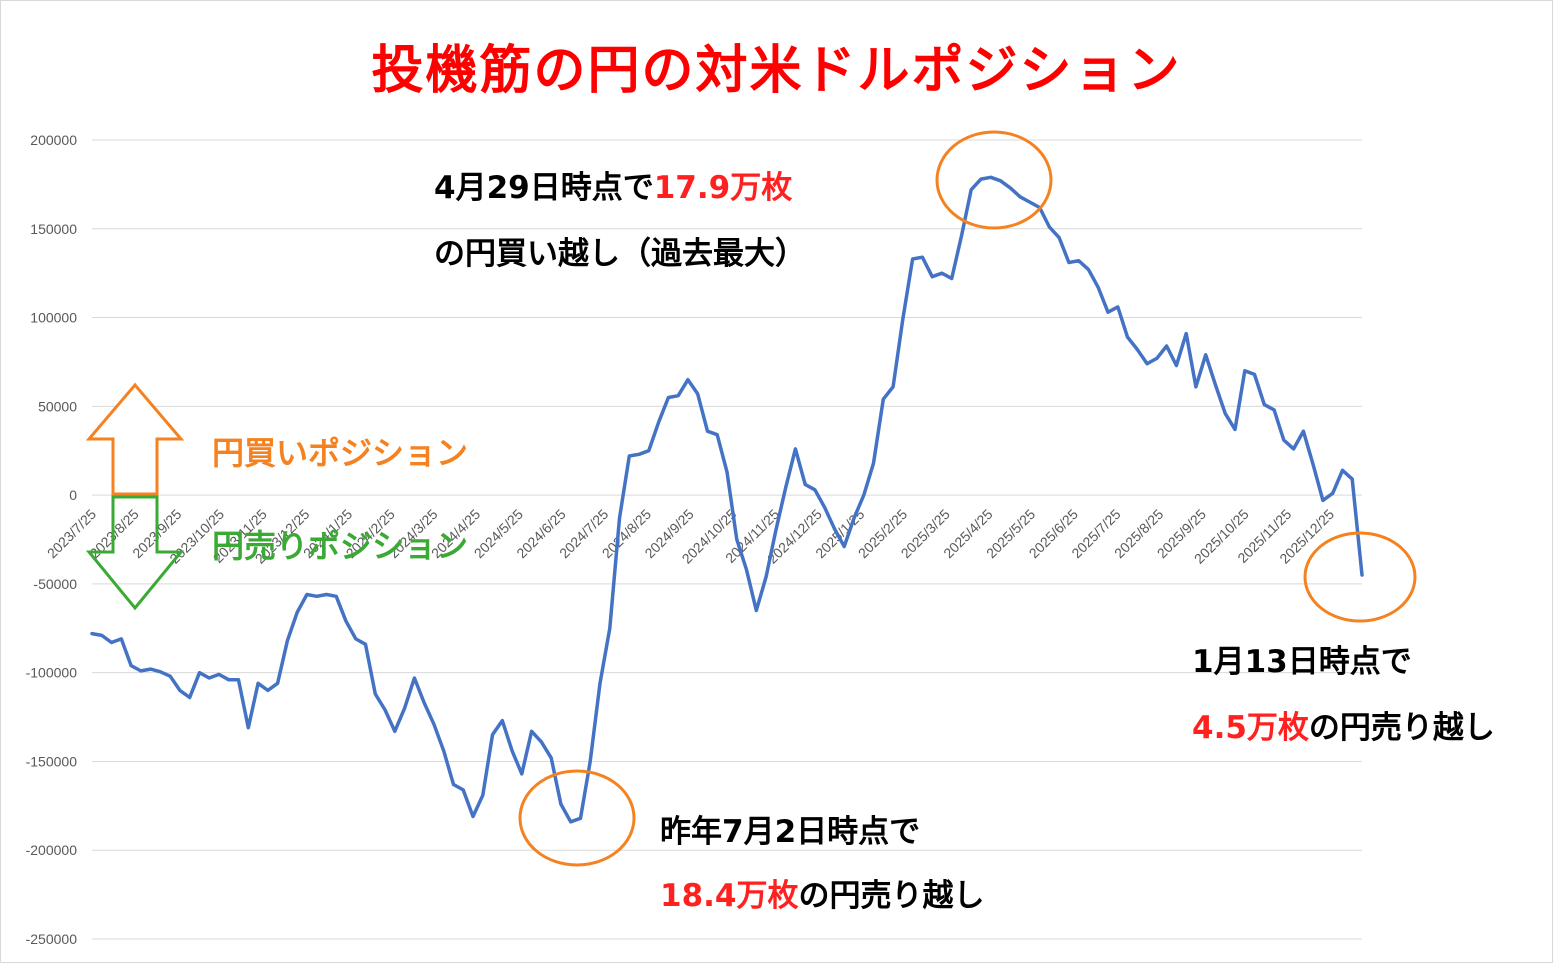  What do you see at coordinates (55, 584) in the screenshot?
I see `y-tick-label: -50000` at bounding box center [55, 584].